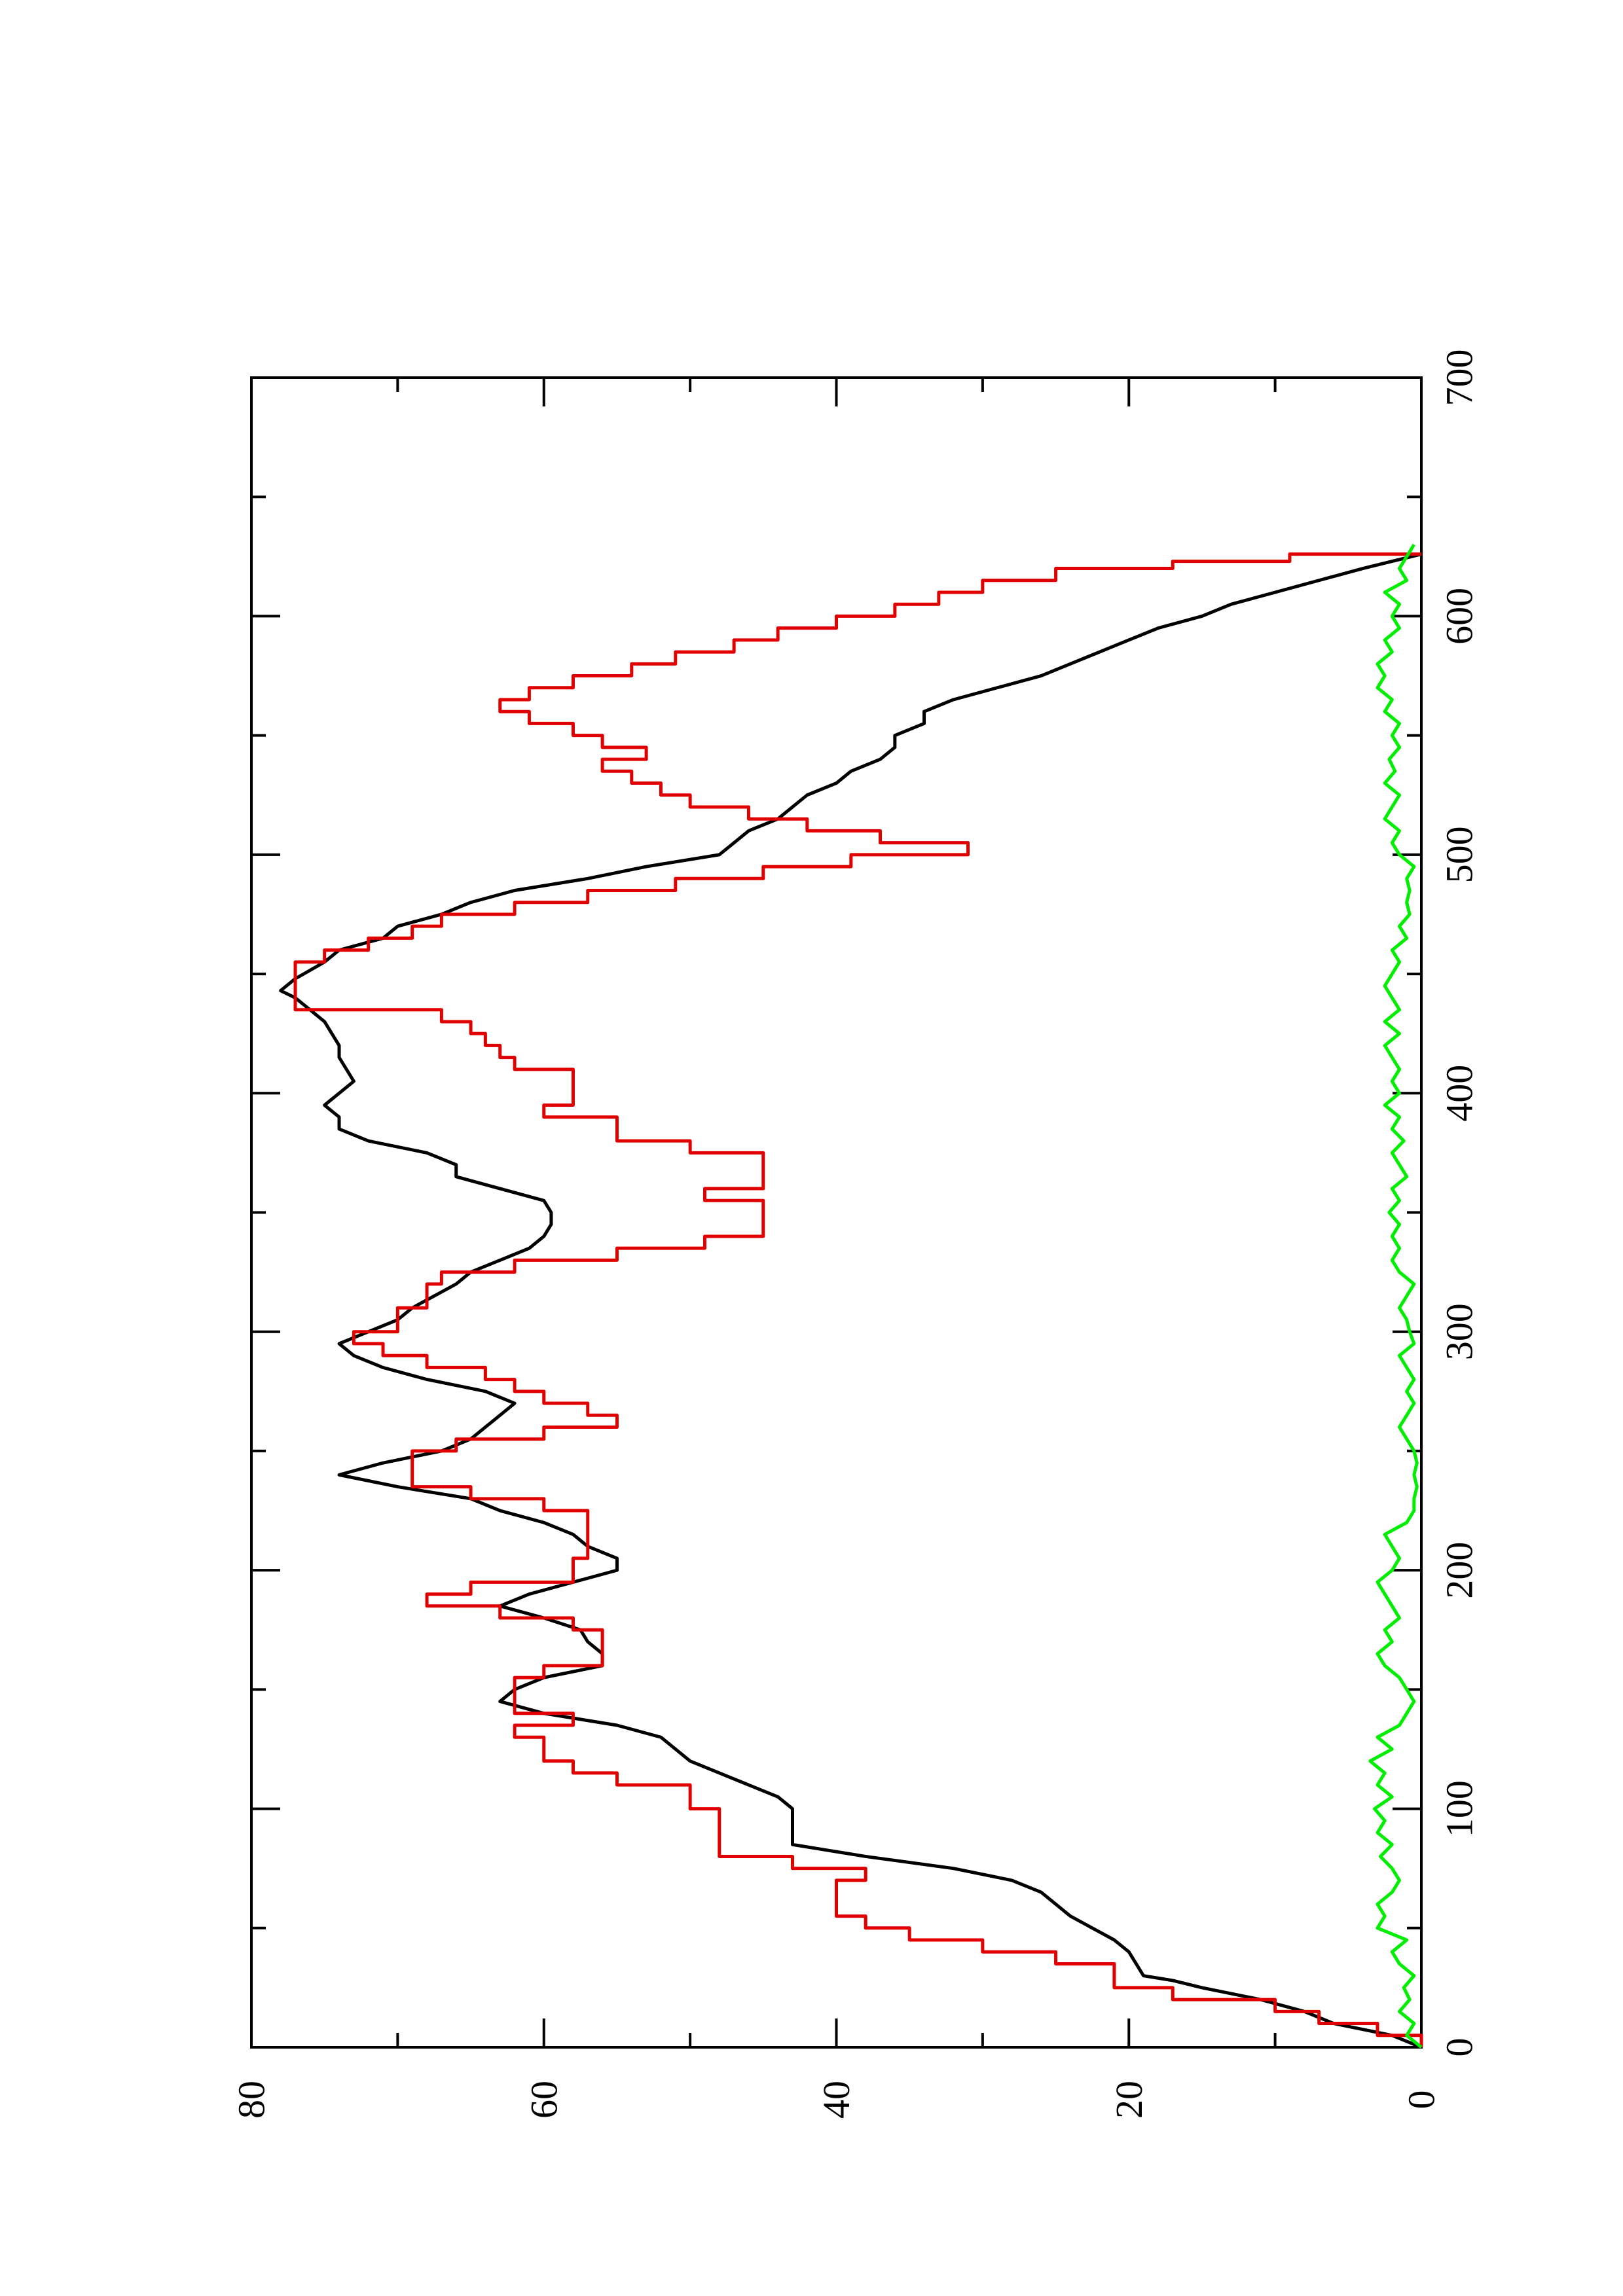  I want to click on y-tick-label: 20, so click(1129, 2100).